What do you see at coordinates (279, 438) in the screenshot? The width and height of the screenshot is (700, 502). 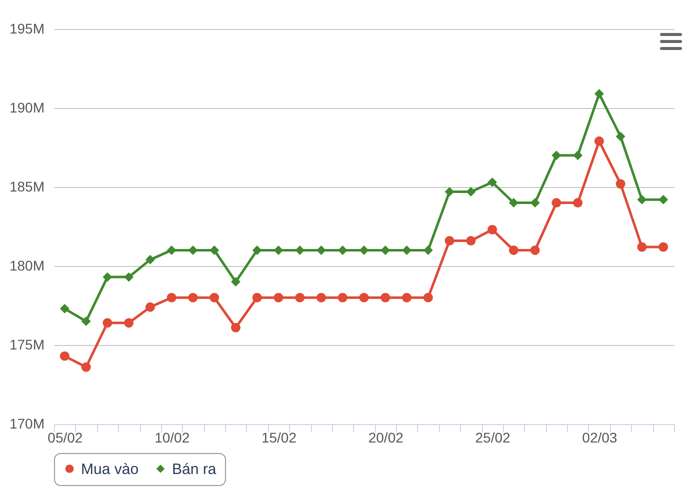 I see `x-tick-label: 15/02` at bounding box center [279, 438].